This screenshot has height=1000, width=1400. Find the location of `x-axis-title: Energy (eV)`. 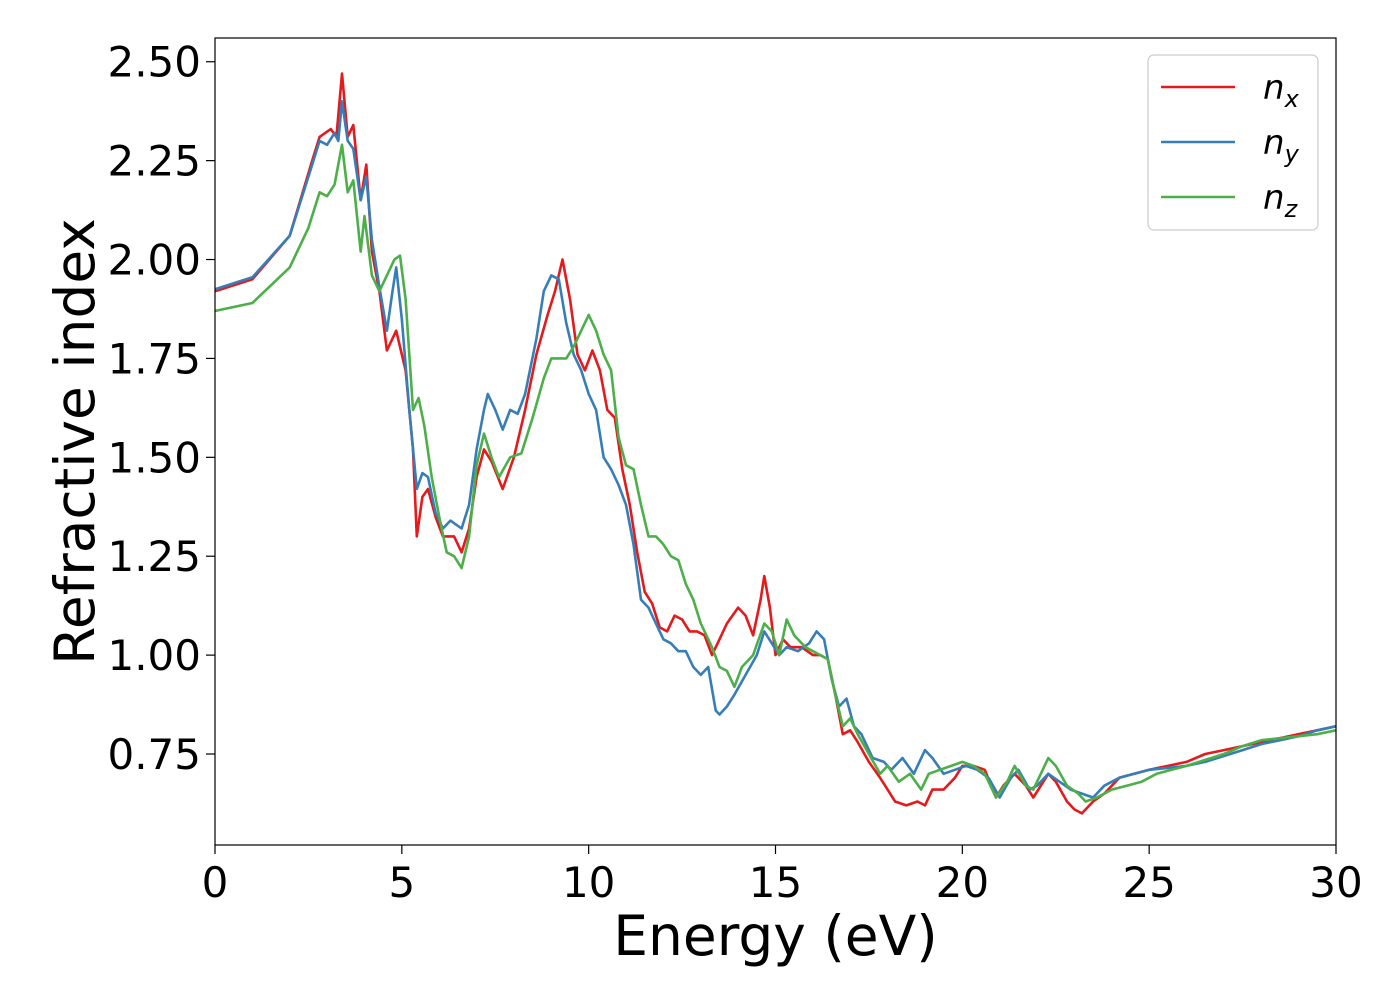

x-axis-title: Energy (eV) is located at coordinates (775, 936).